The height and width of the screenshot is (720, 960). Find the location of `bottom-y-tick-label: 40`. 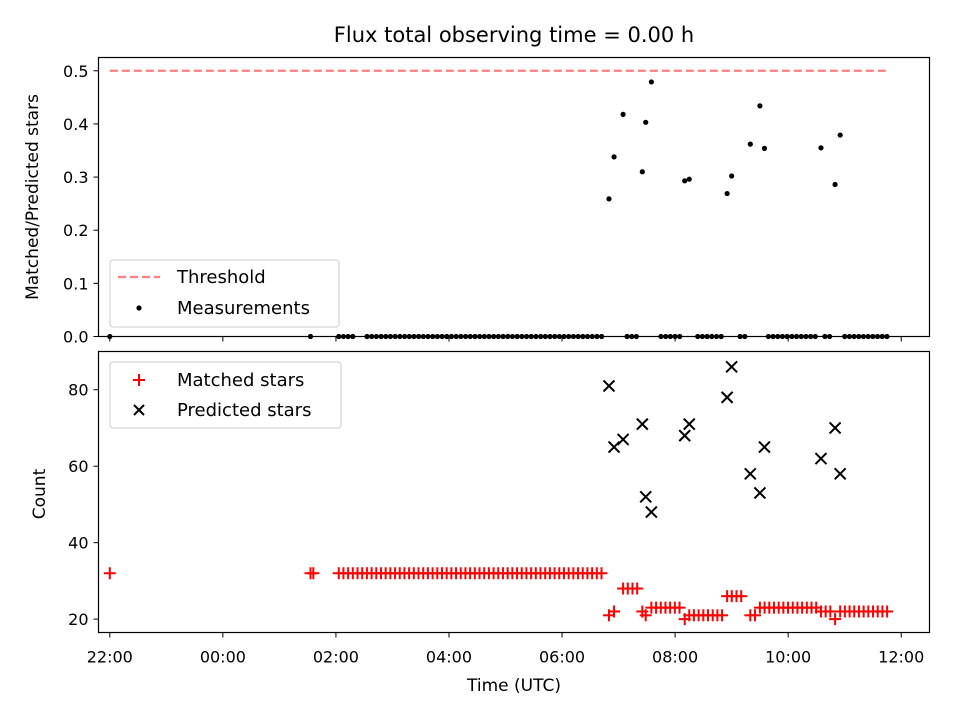

bottom-y-tick-label: 40 is located at coordinates (78, 543).